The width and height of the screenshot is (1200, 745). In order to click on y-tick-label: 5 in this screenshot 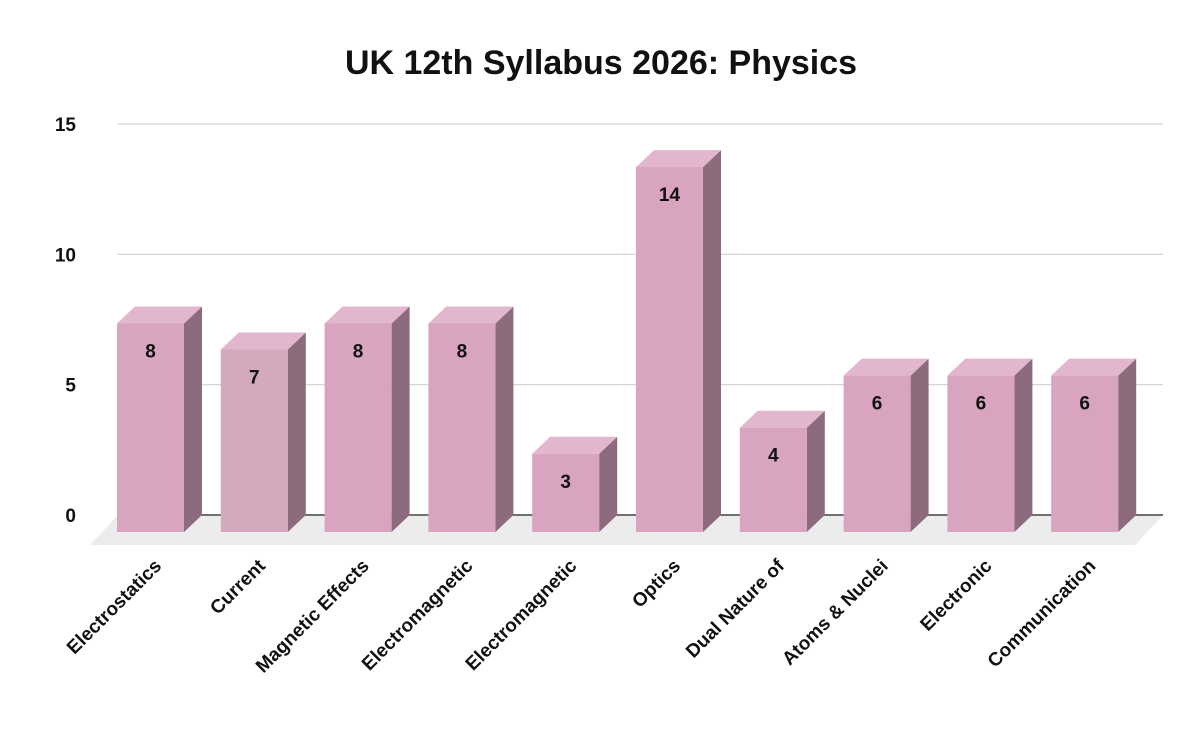, I will do `click(70, 386)`.